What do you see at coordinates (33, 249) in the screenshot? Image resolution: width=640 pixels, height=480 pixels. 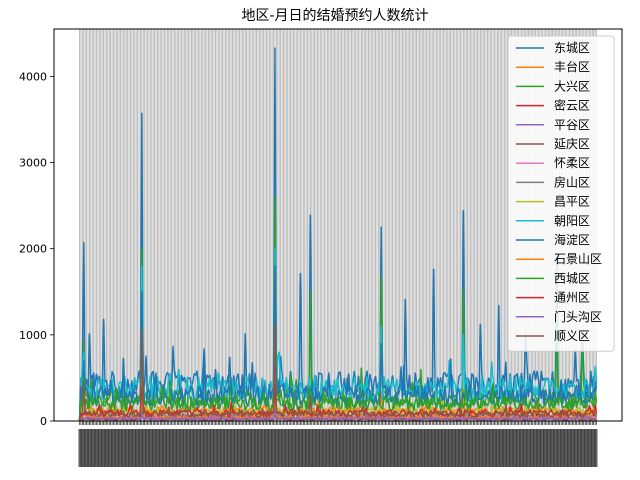 I see `y-tick-label: 2000` at bounding box center [33, 249].